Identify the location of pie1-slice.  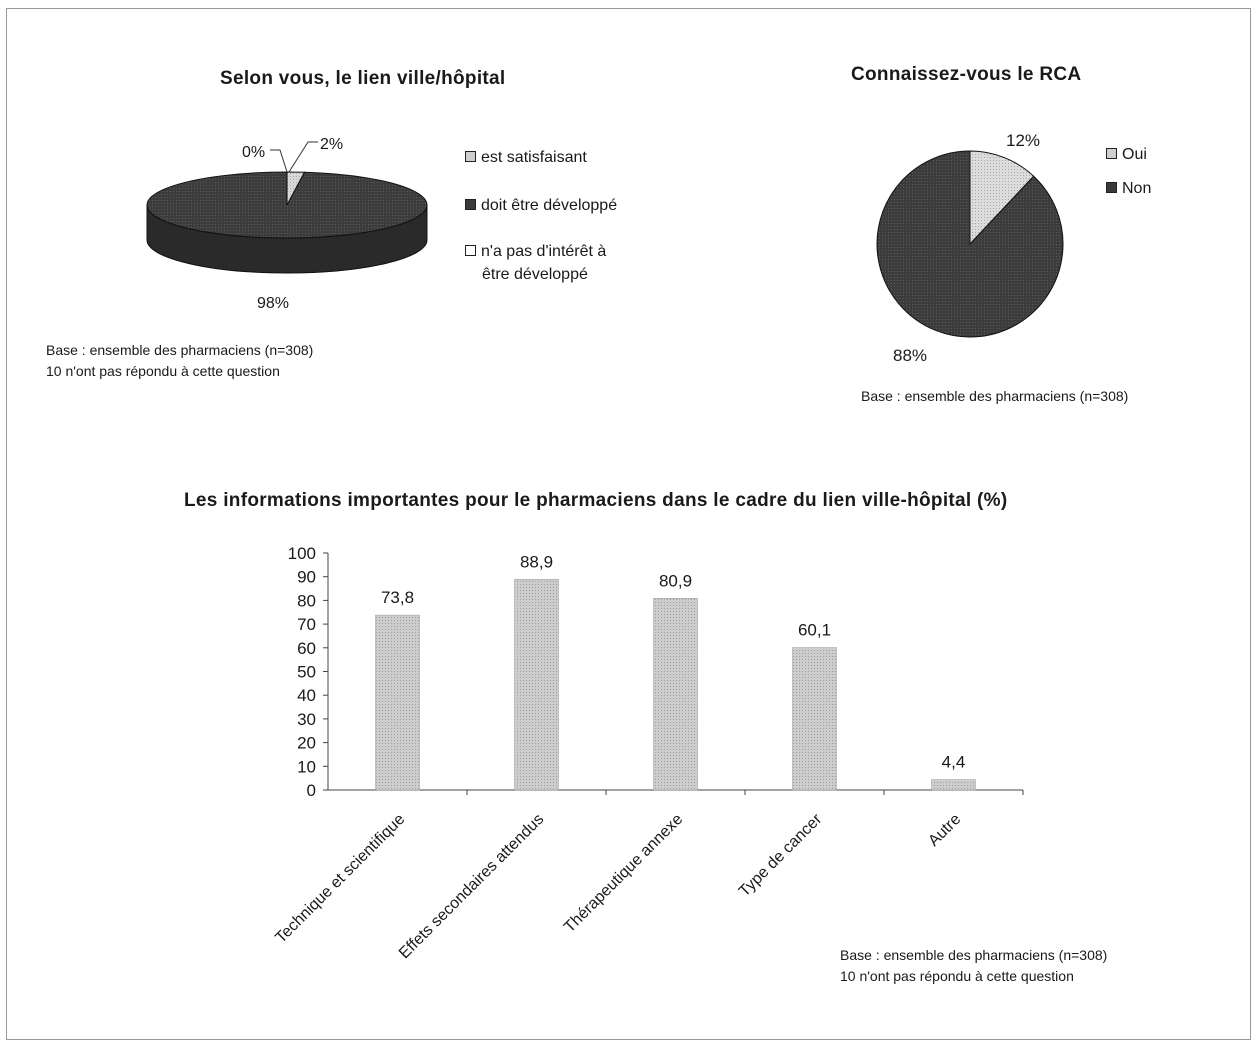
(287, 205).